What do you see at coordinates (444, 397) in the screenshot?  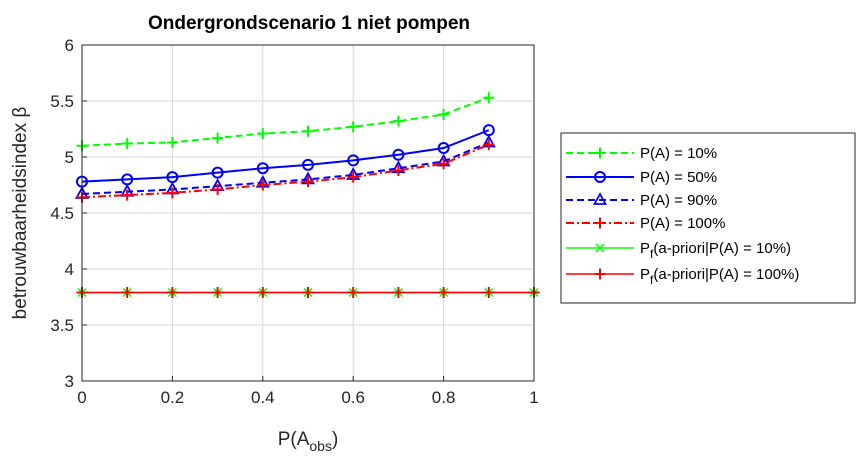 I see `x-tick-label: 0.8` at bounding box center [444, 397].